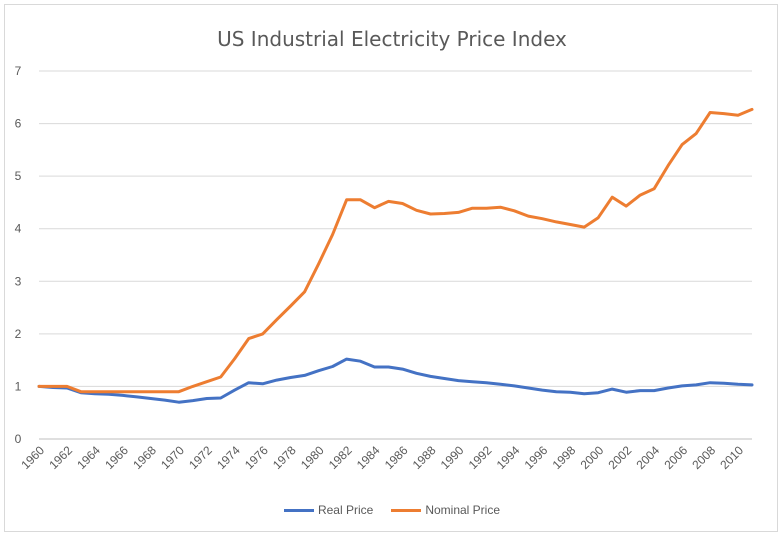 The image size is (784, 539). What do you see at coordinates (536, 457) in the screenshot?
I see `x-tick-label-1996: 1996` at bounding box center [536, 457].